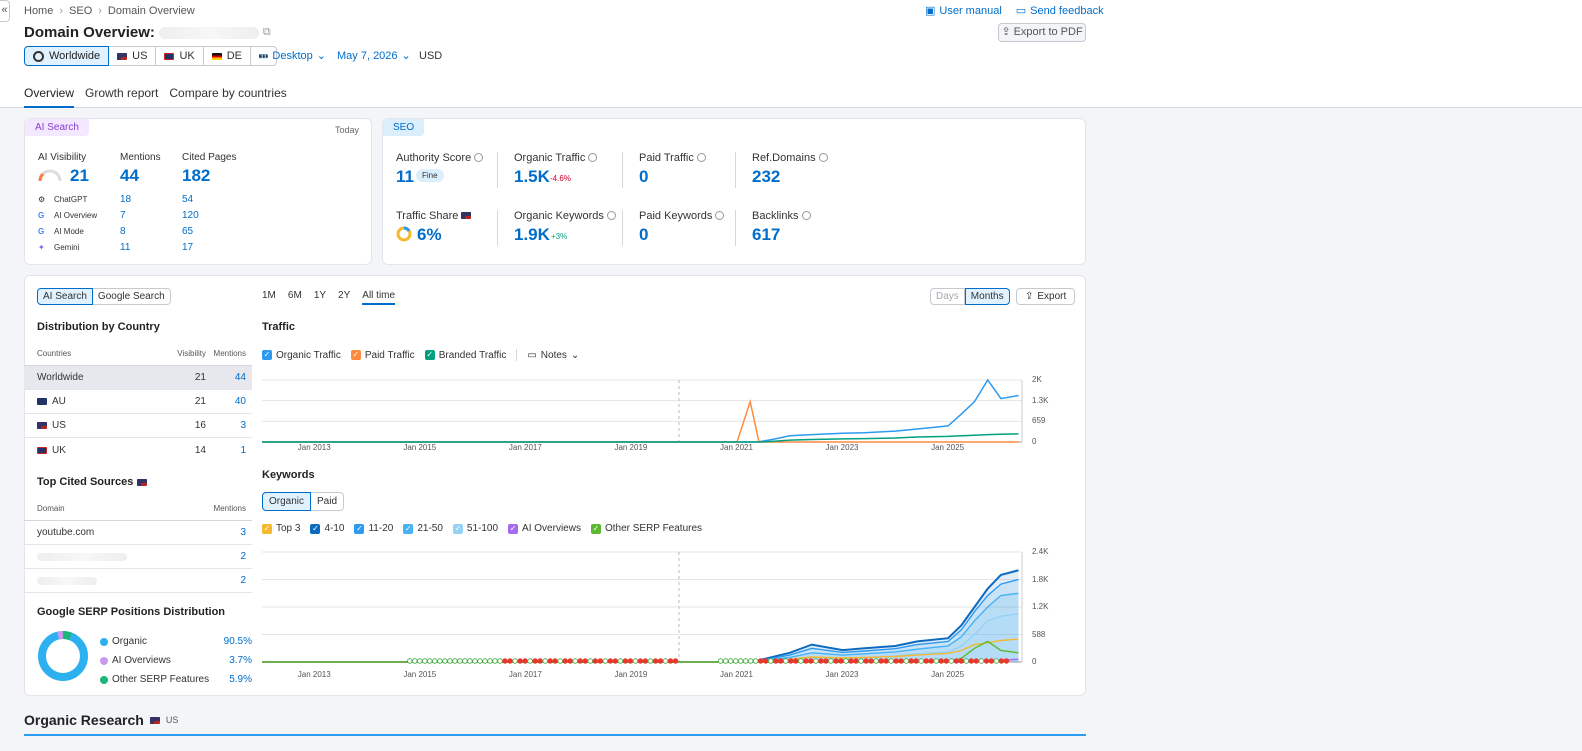 This screenshot has width=1582, height=751. I want to click on region-de: DE, so click(227, 56).